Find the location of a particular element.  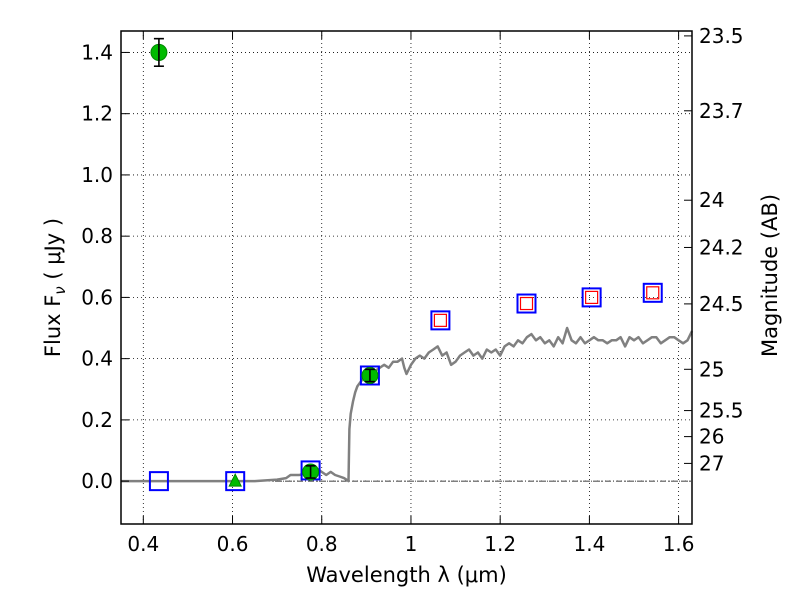

y-tick-label: 1.4 is located at coordinates (97, 52).